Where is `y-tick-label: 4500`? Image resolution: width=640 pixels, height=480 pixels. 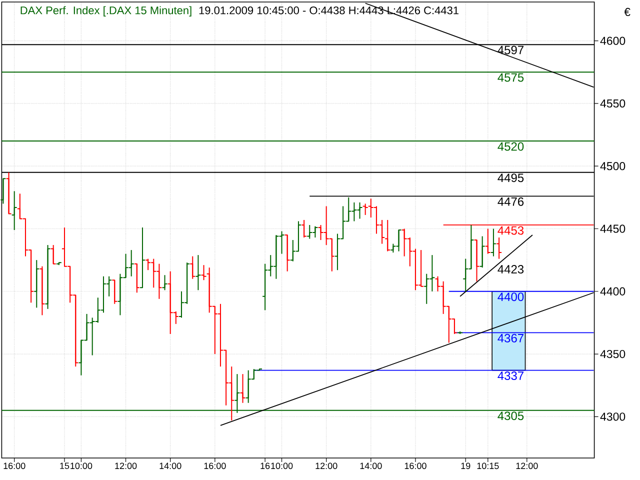 y-tick-label: 4500 is located at coordinates (613, 166).